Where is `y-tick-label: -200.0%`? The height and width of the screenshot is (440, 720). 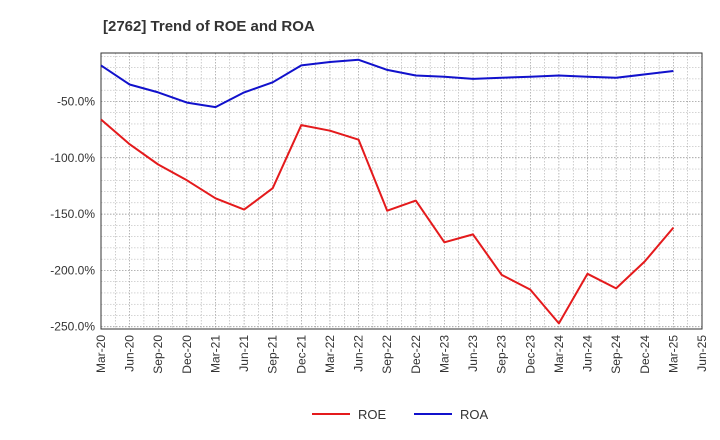
y-tick-label: -200.0% is located at coordinates (72, 270).